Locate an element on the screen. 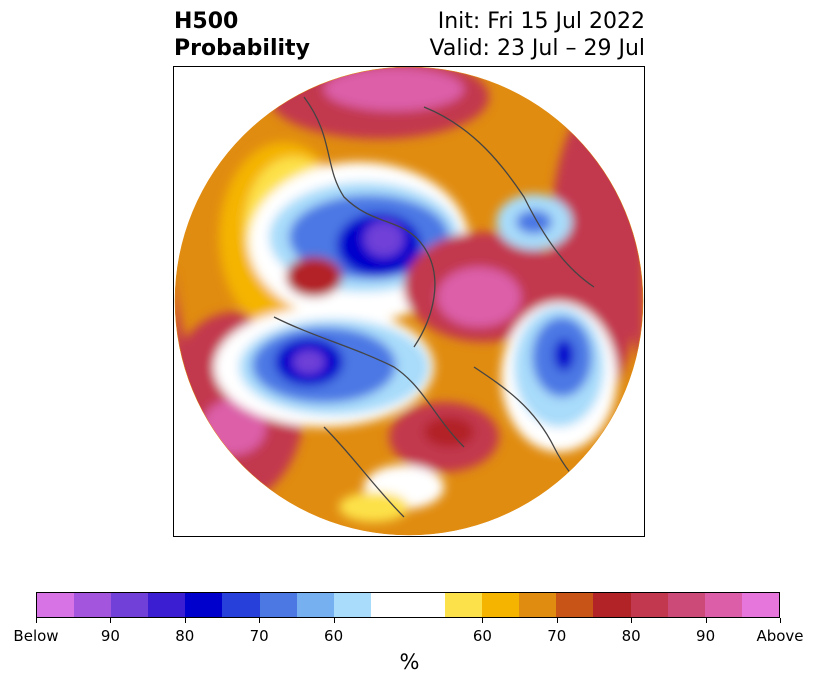  yellow-usa is located at coordinates (374, 507).